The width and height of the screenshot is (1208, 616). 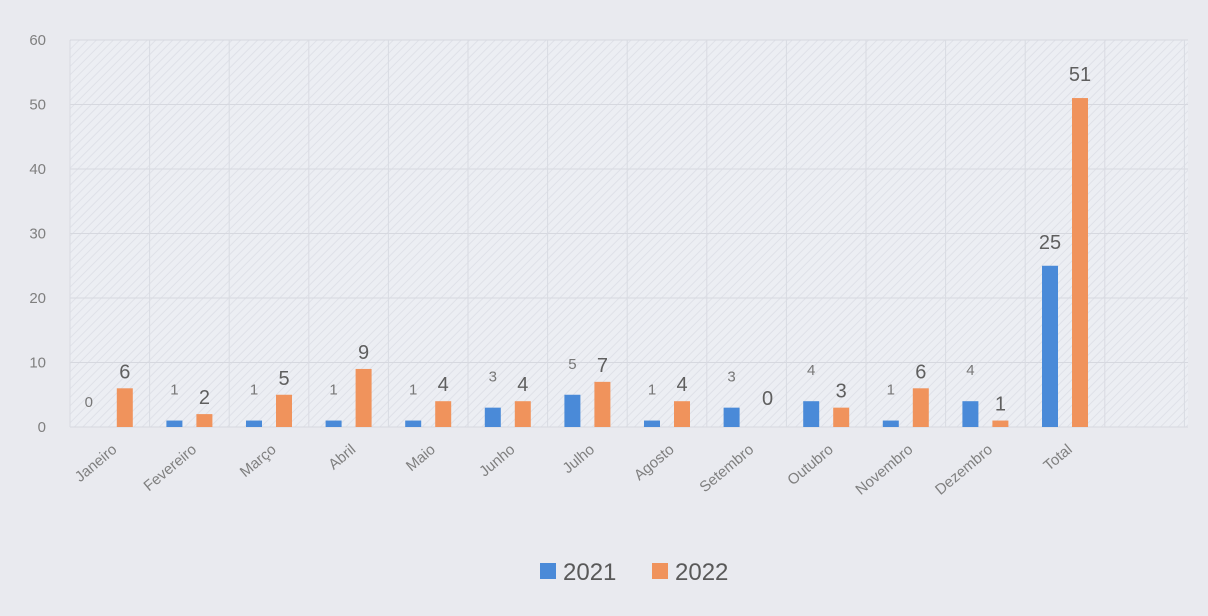 What do you see at coordinates (652, 390) in the screenshot?
I see `data-label-2021-agosto: 1` at bounding box center [652, 390].